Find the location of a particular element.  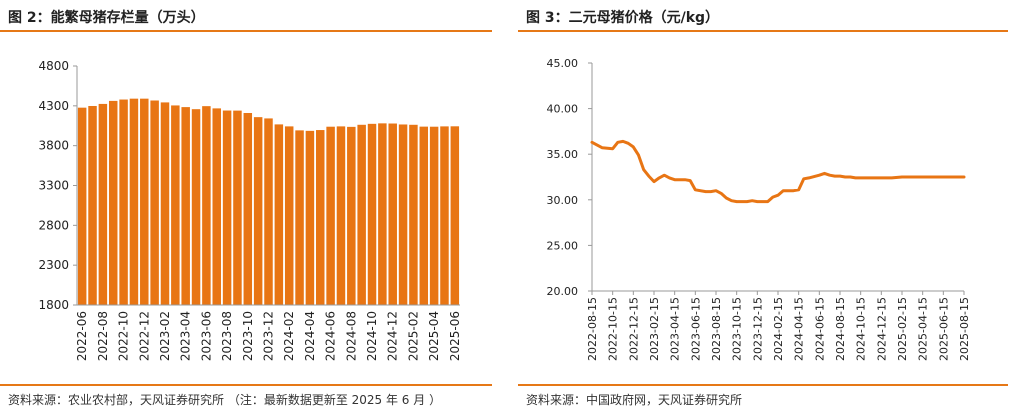

bar-y-tick-label: 2300 is located at coordinates (53, 265).